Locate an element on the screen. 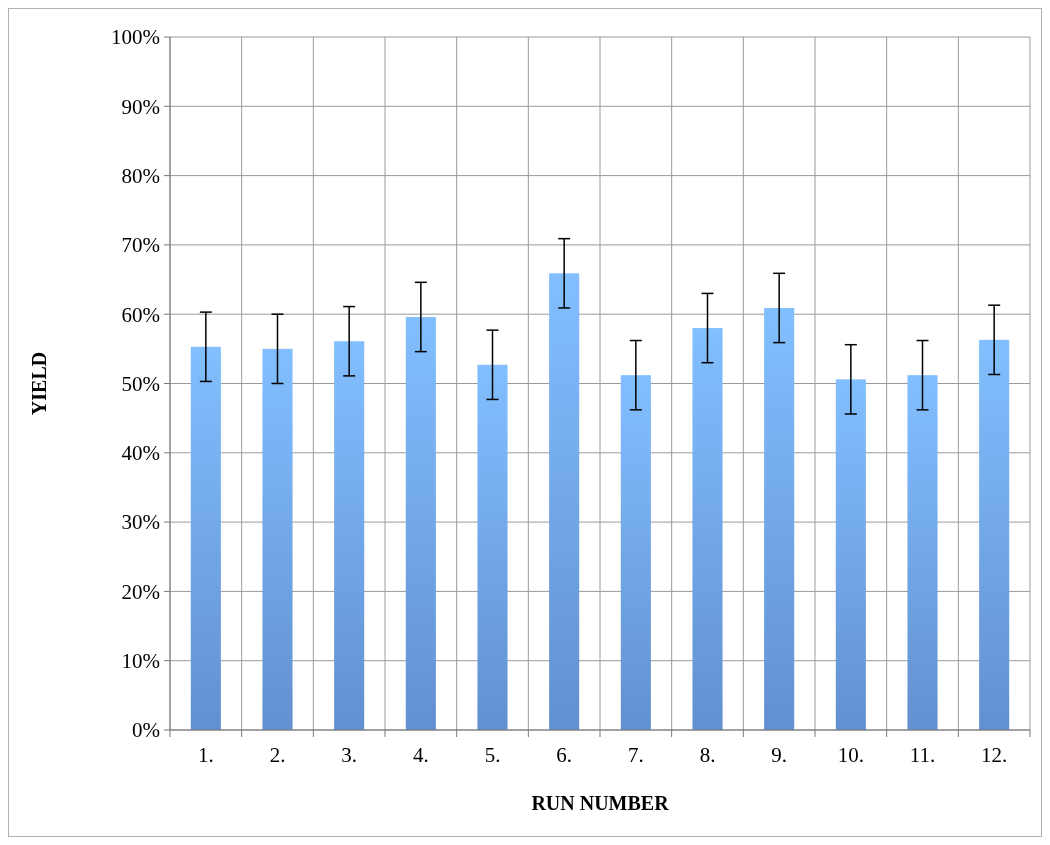  x-tick-label: 6. is located at coordinates (564, 755).